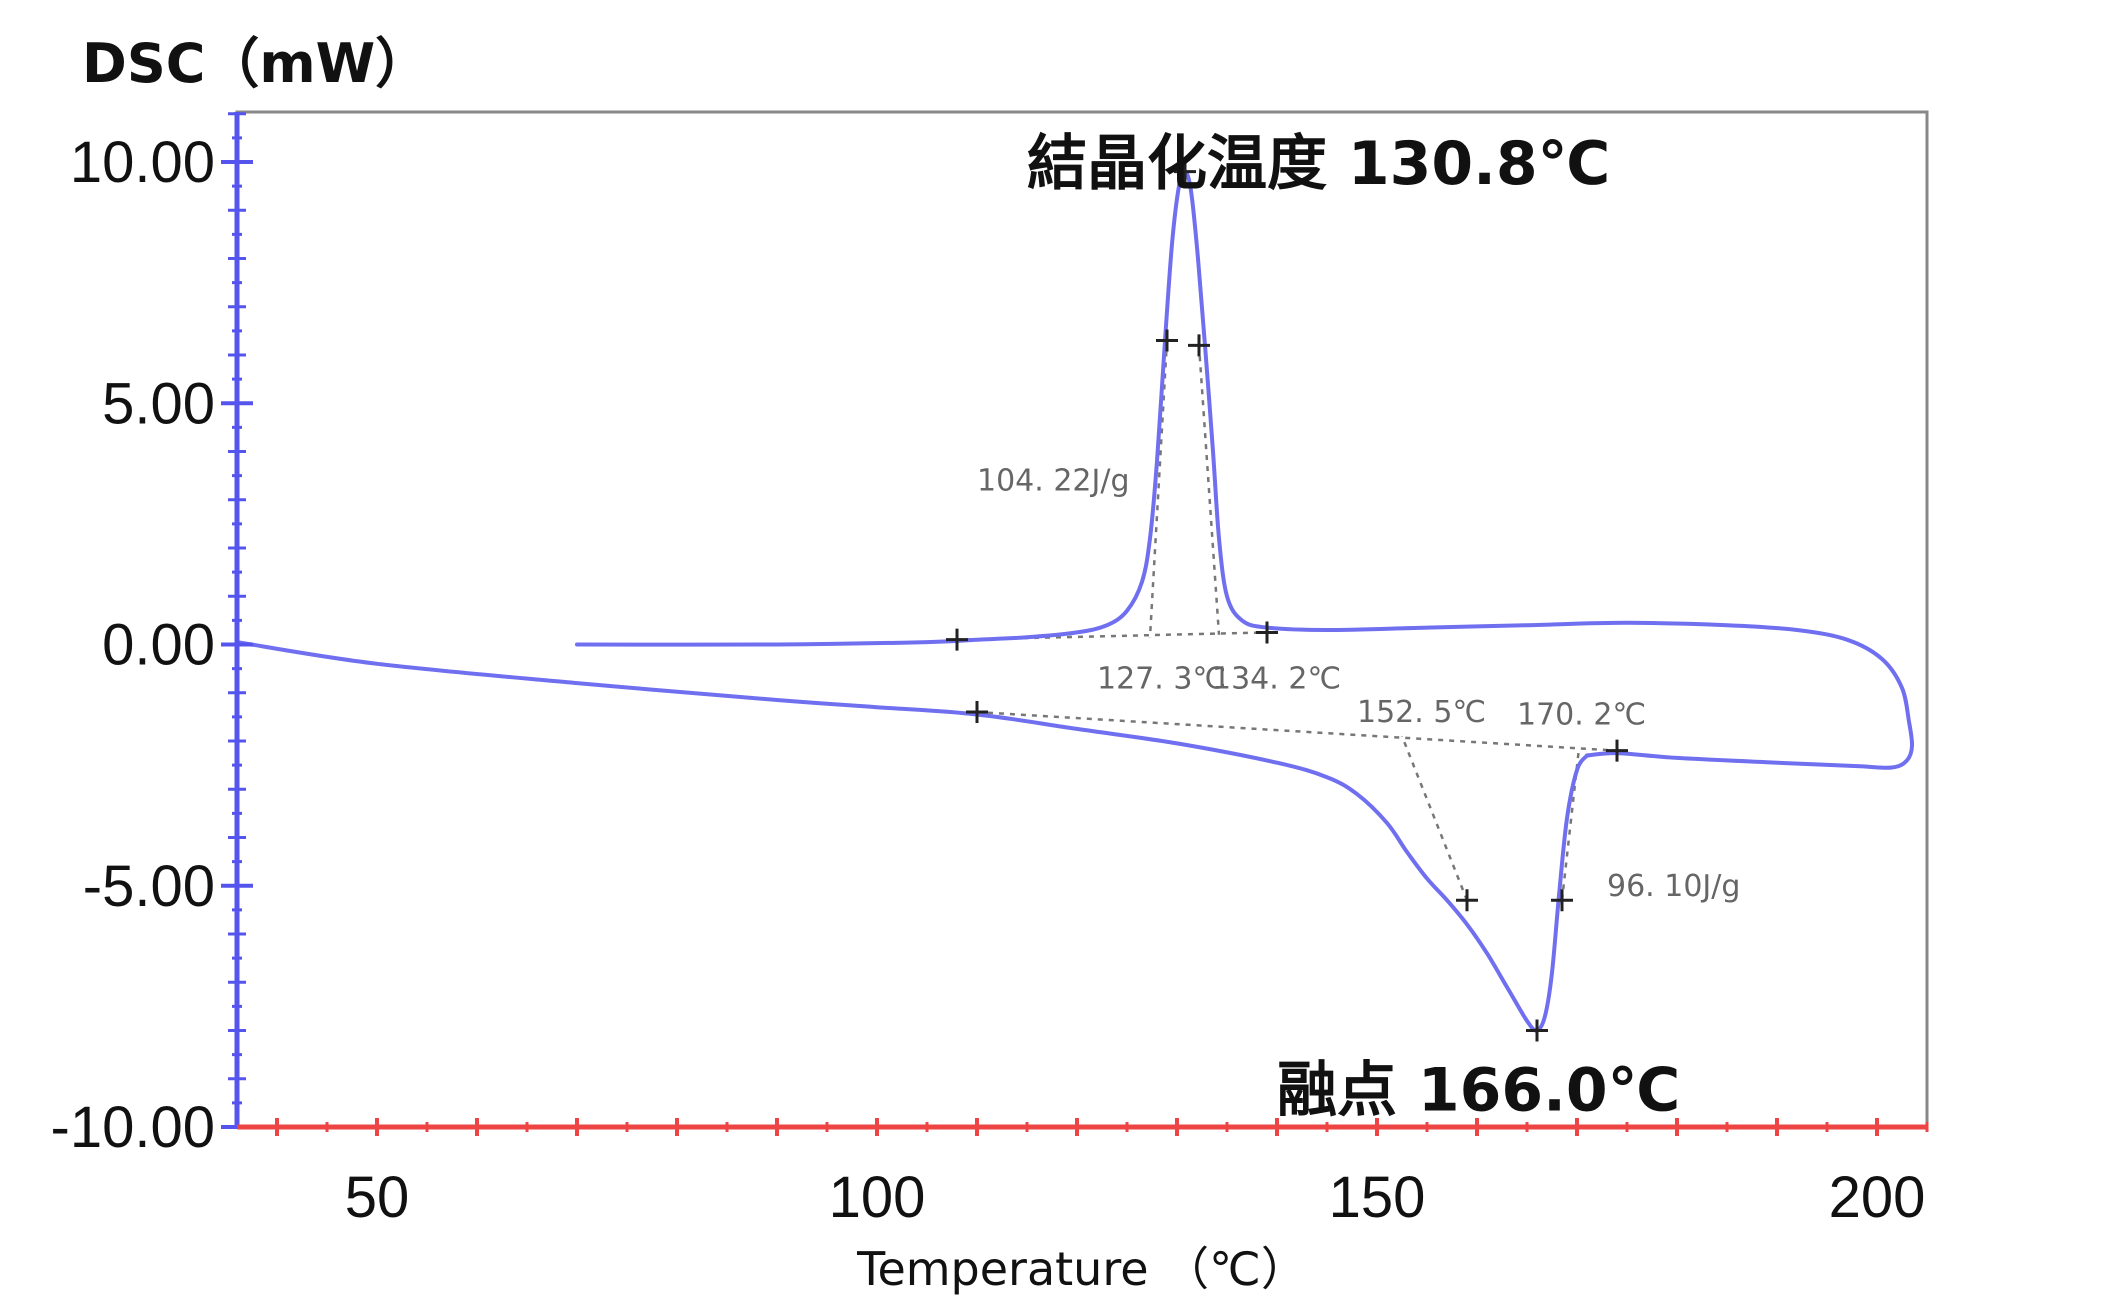  Describe the element at coordinates (1478, 1090) in the screenshot. I see `peak-annotation: 融点 166.0℃` at that location.